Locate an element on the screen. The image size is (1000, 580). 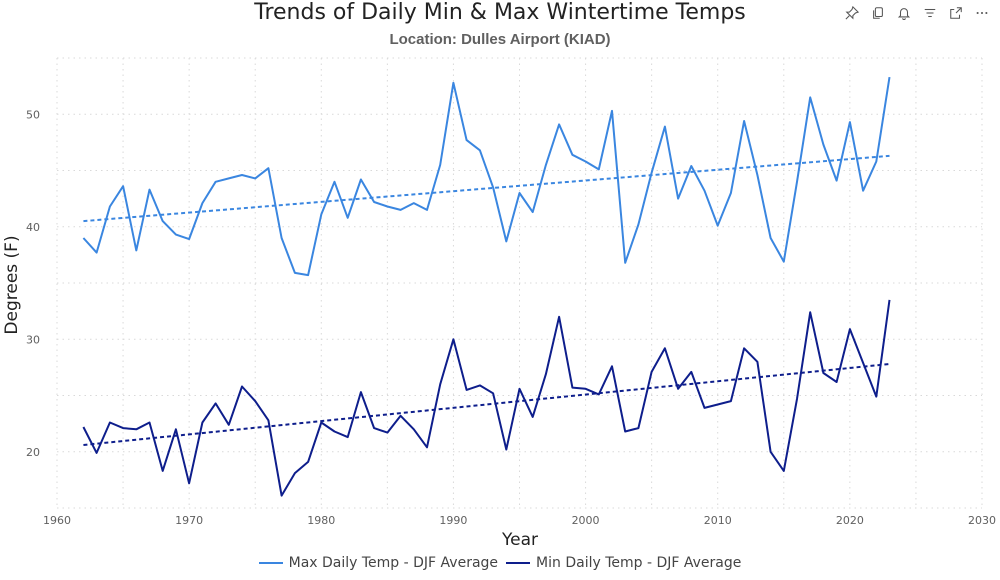
trendline-min is located at coordinates (486, 404).